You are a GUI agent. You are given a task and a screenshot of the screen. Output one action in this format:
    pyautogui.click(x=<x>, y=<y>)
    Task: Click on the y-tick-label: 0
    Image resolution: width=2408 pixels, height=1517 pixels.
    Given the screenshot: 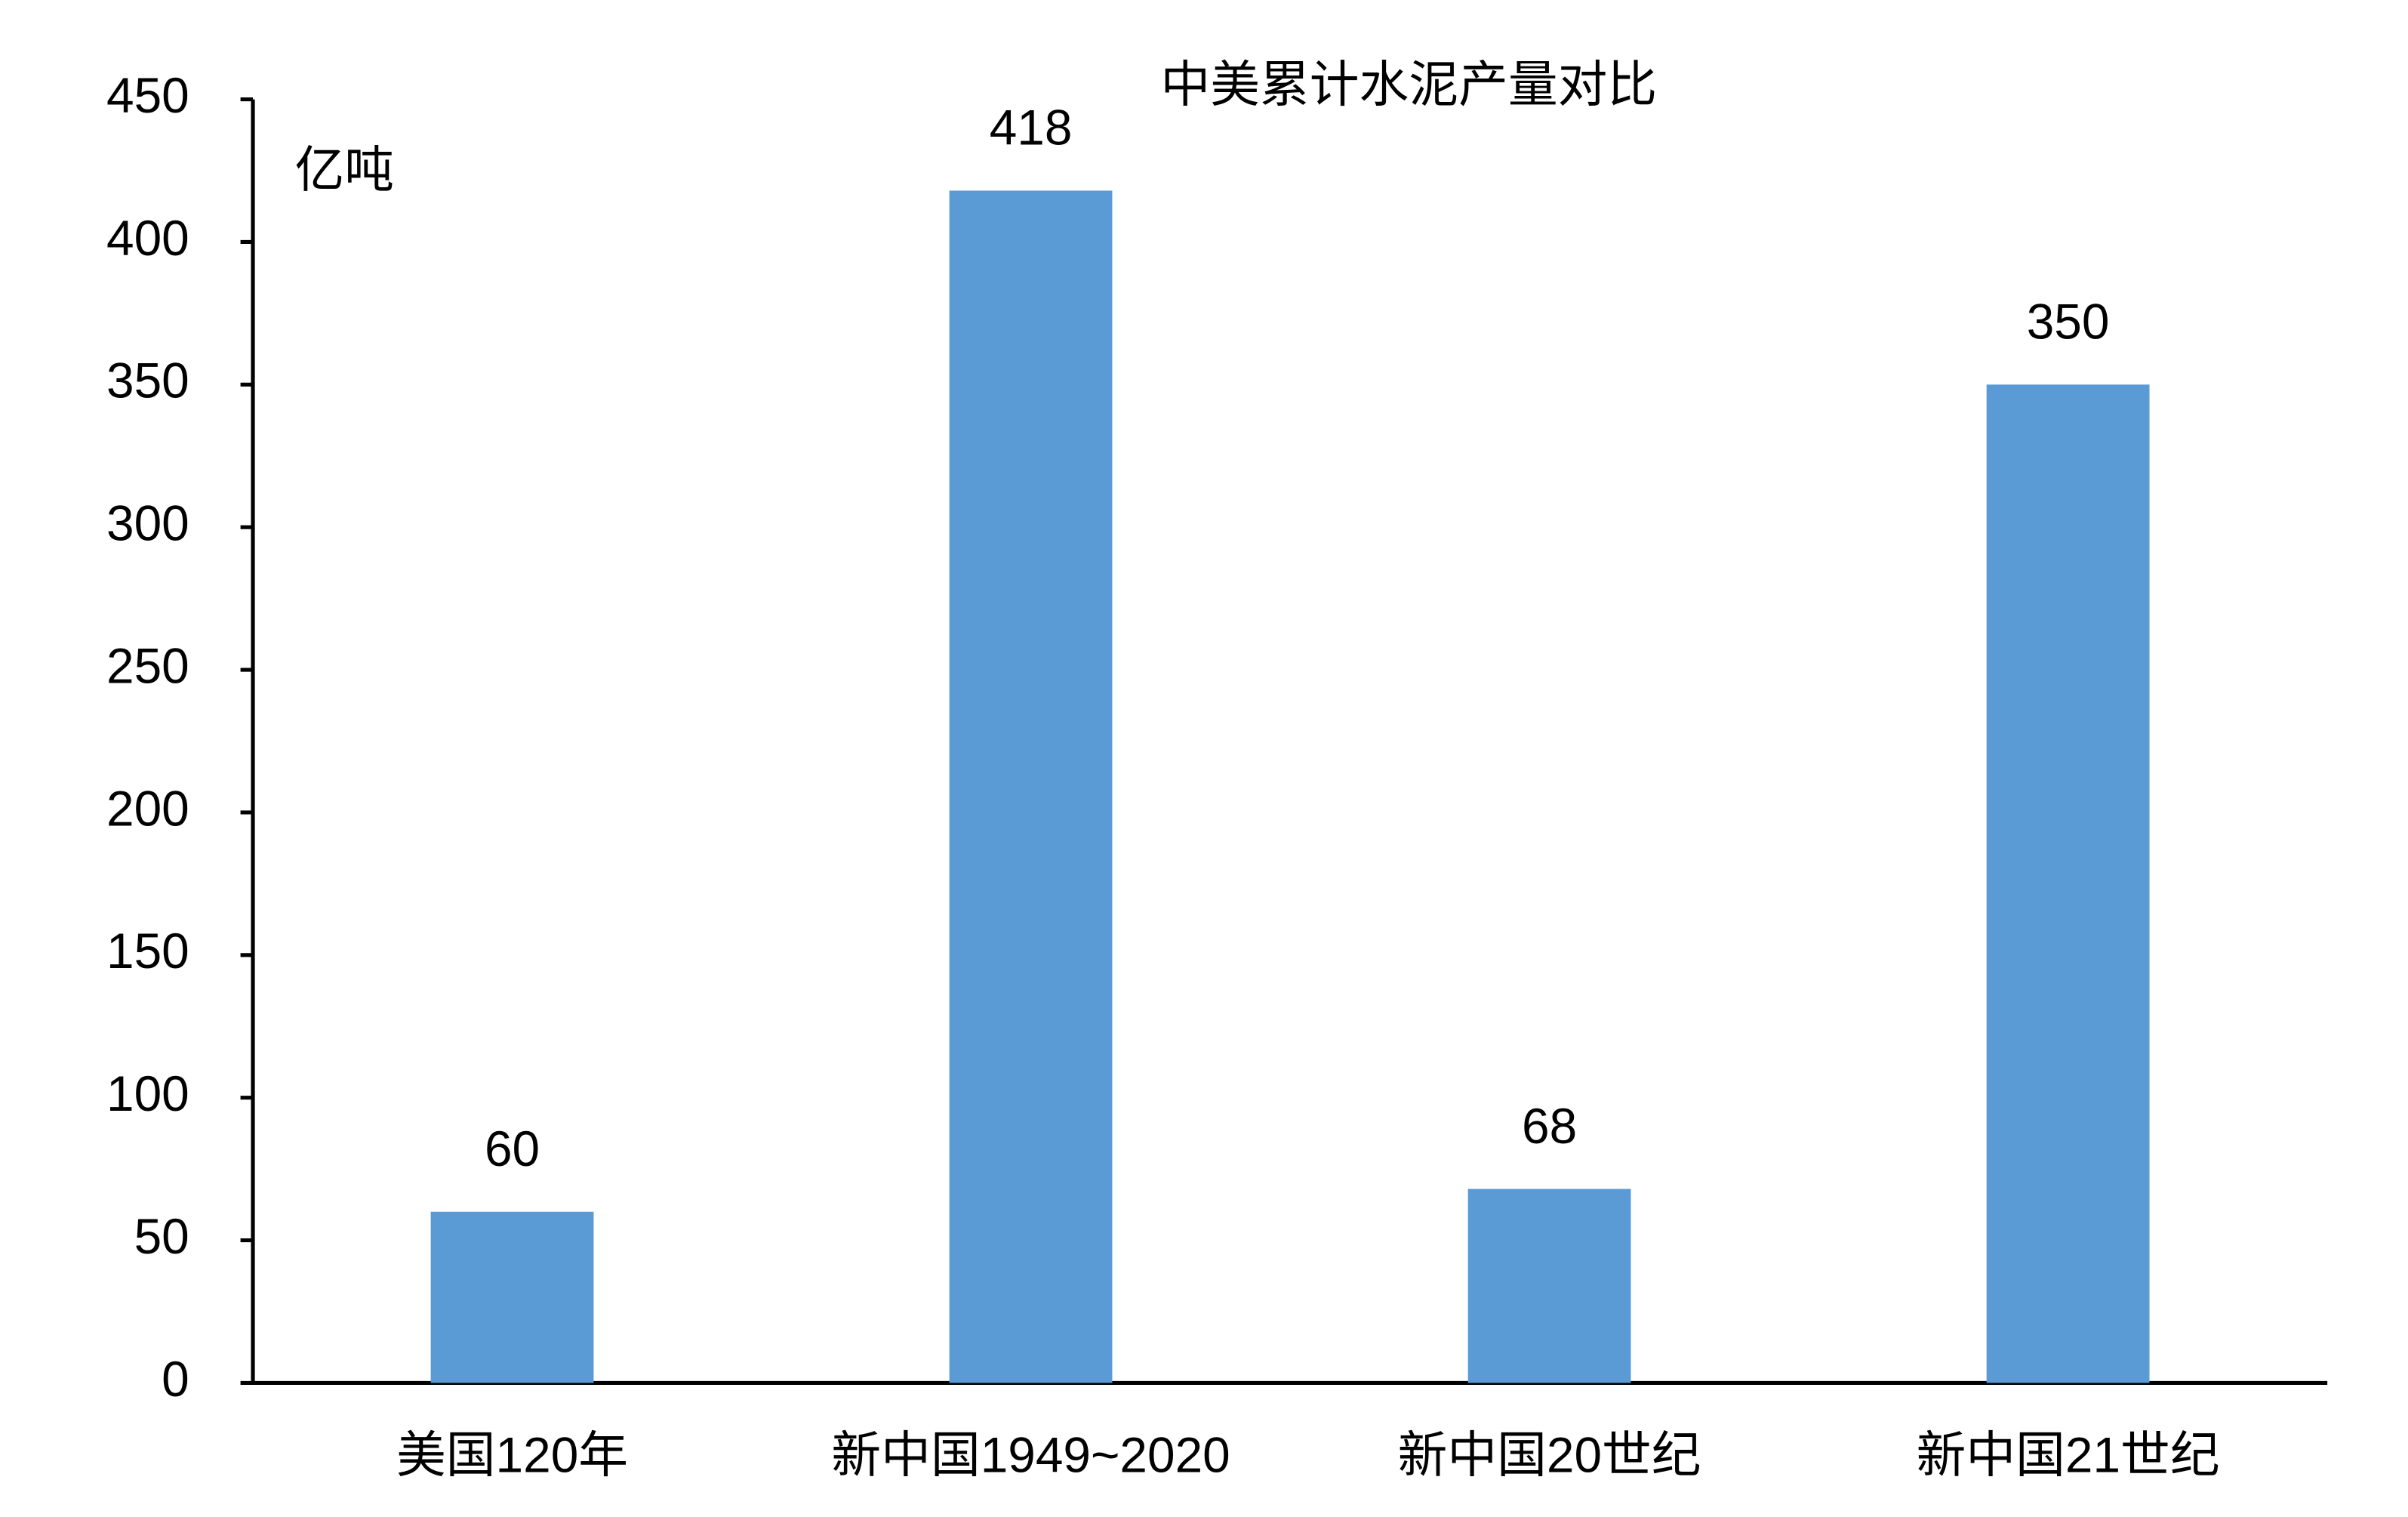 What is the action you would take?
    pyautogui.click(x=176, y=1379)
    